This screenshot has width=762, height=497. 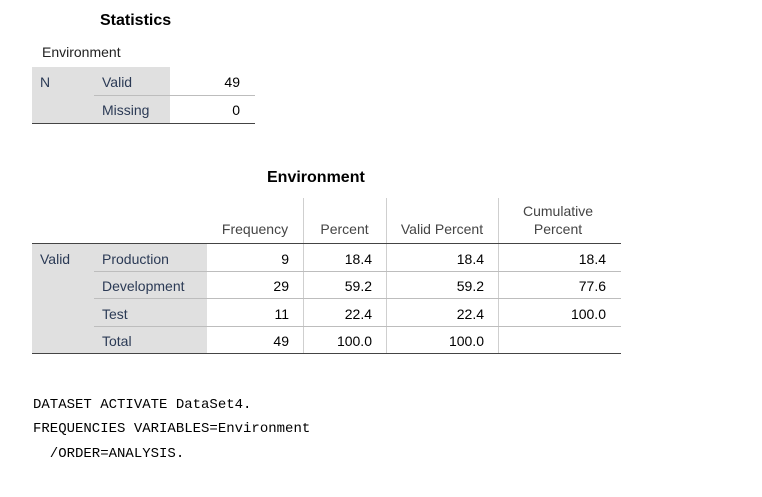 I want to click on statistics-valid-value: 49, so click(x=232, y=82).